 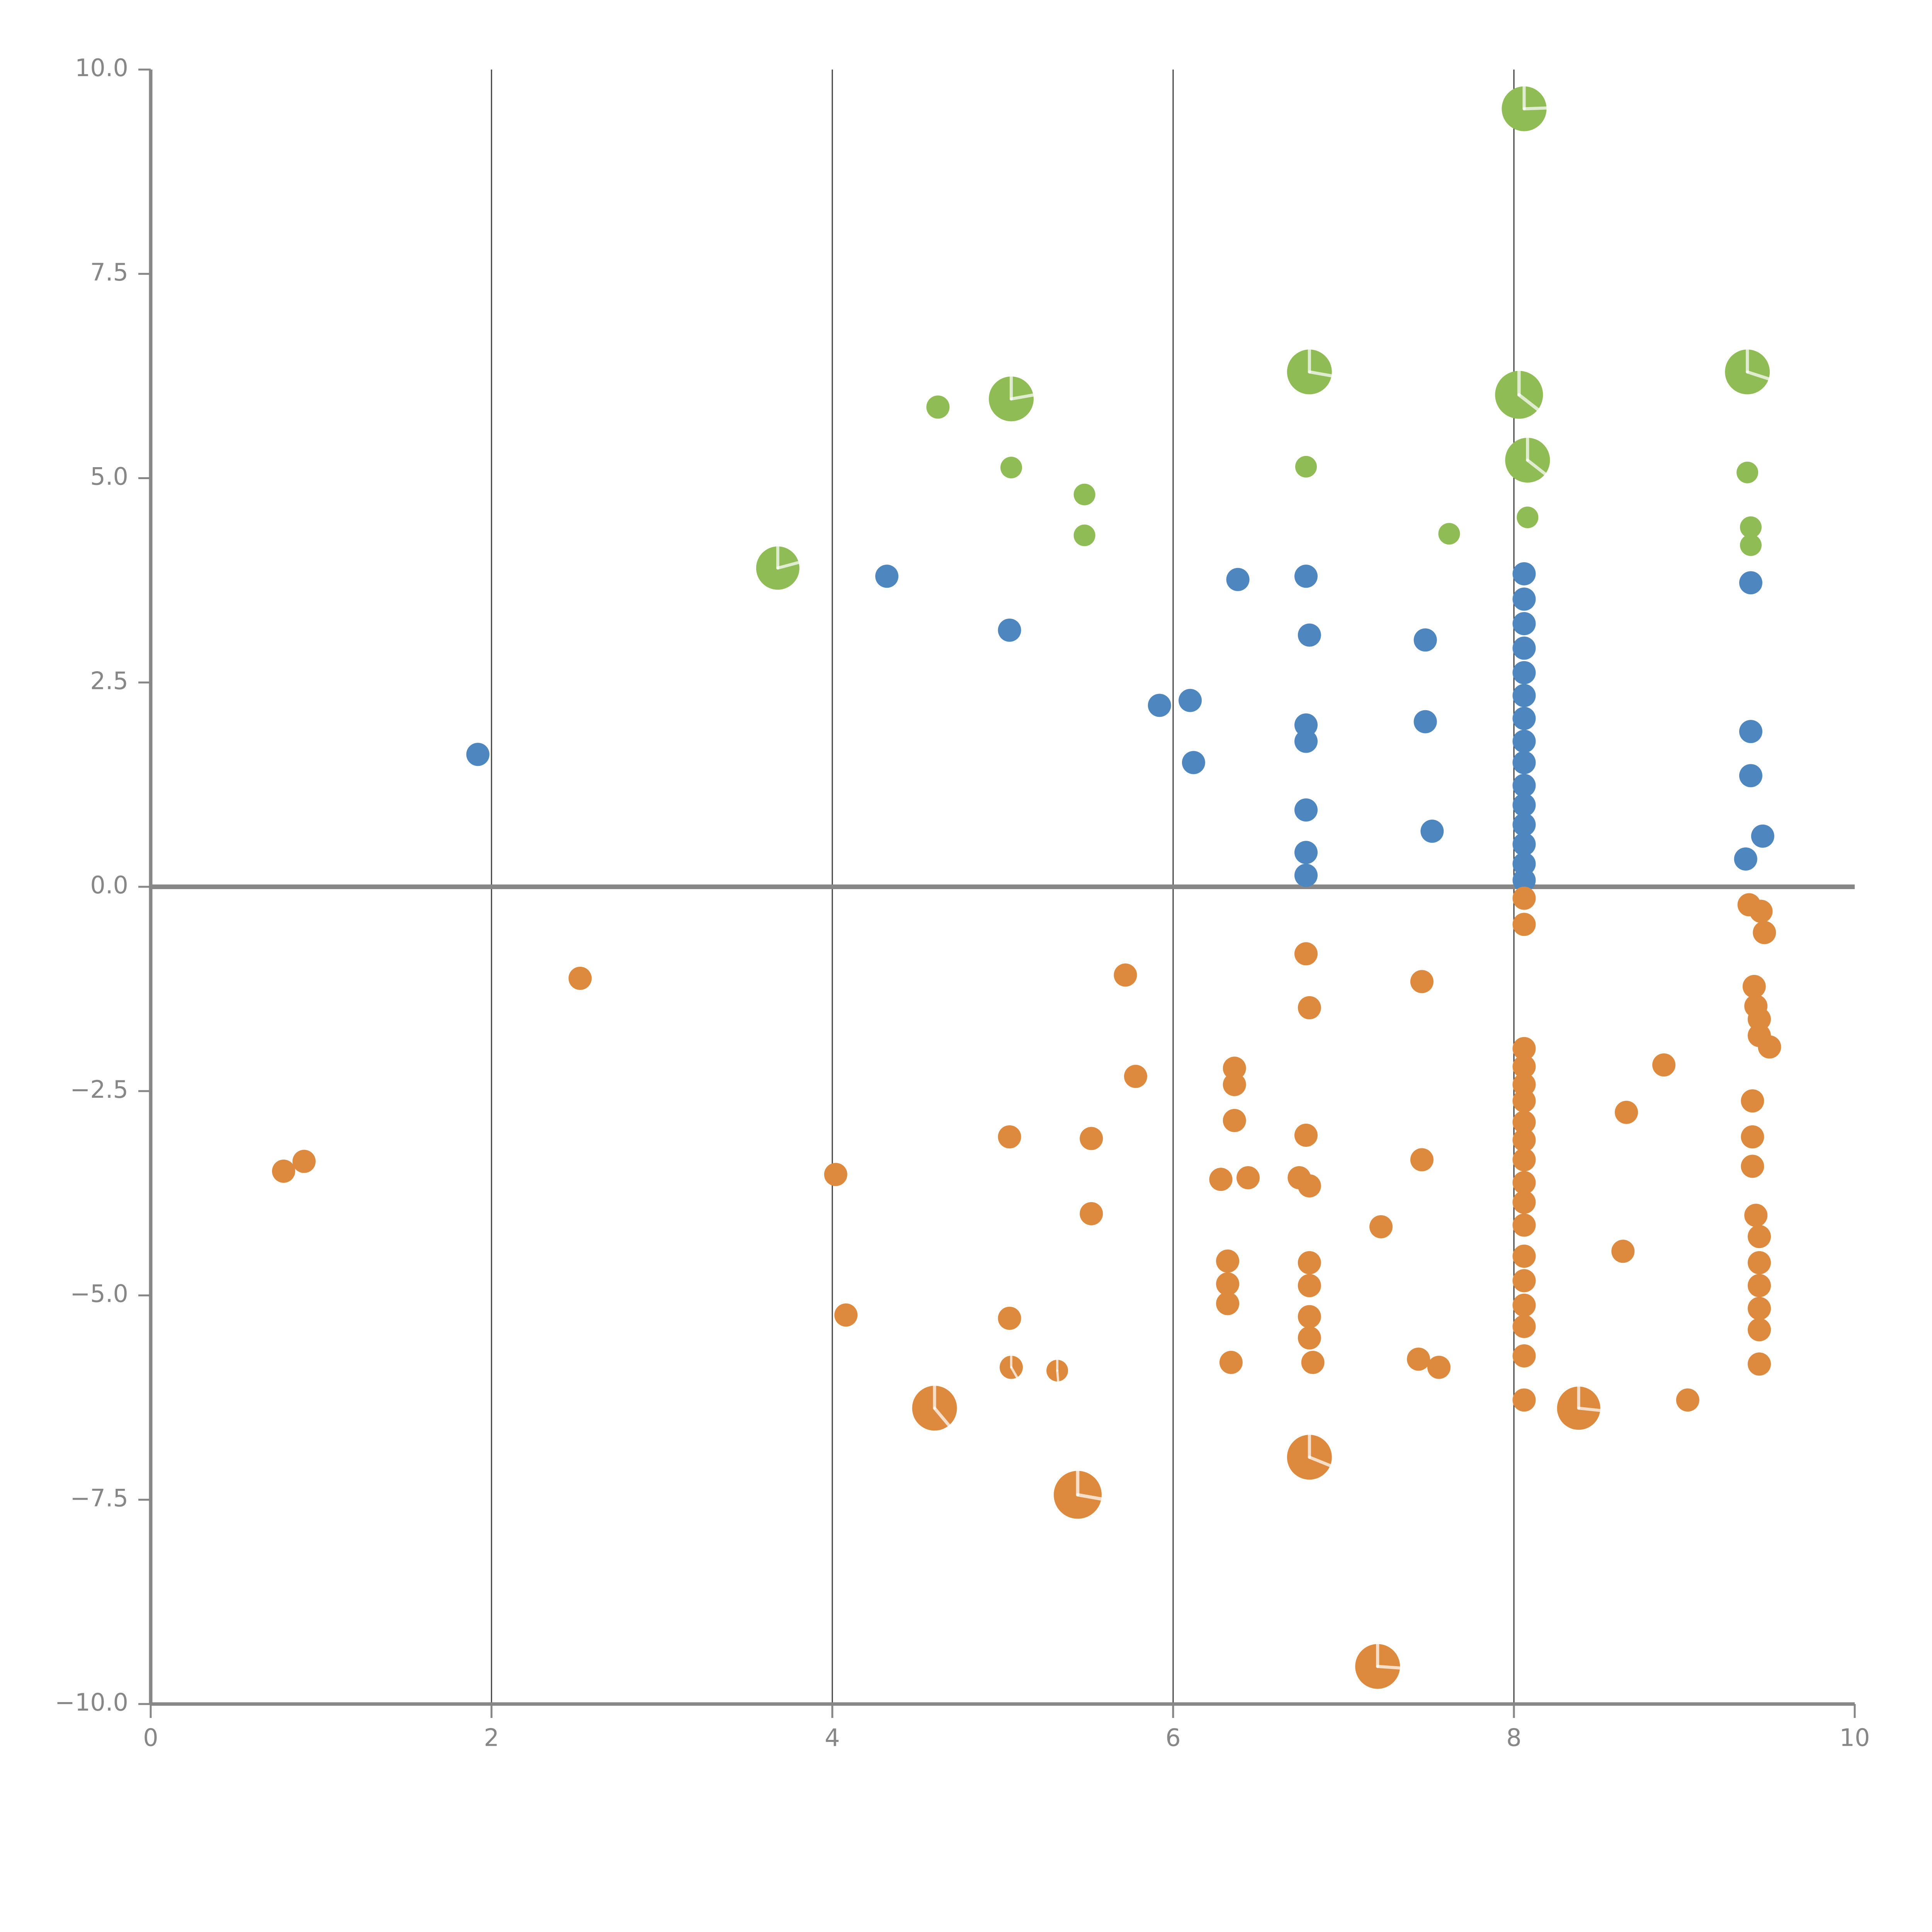 What do you see at coordinates (492, 1738) in the screenshot?
I see `x-tick-label: 2` at bounding box center [492, 1738].